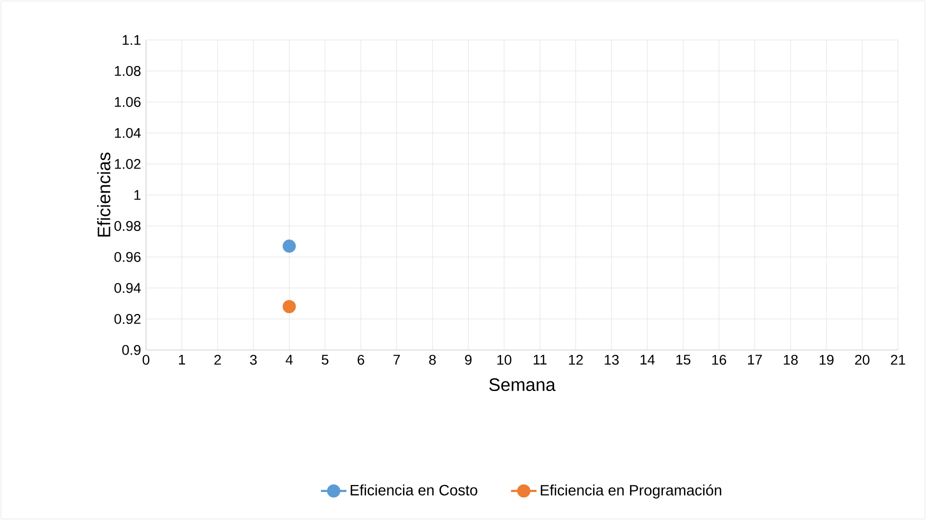  Describe the element at coordinates (468, 359) in the screenshot. I see `x-tick-label: 9` at that location.